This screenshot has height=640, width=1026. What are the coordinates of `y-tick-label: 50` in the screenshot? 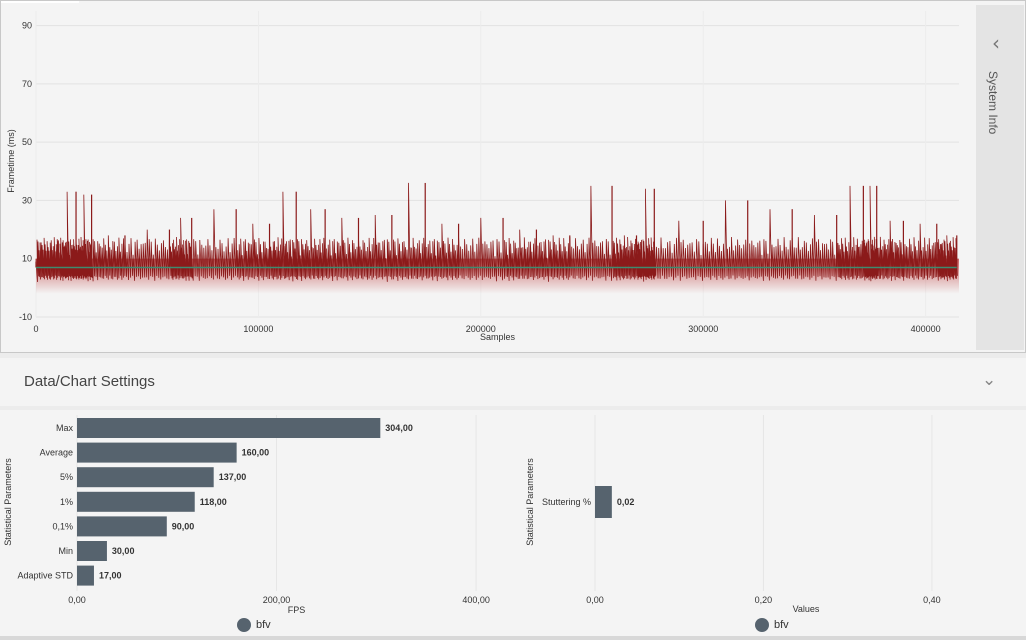 It's located at (27, 142).